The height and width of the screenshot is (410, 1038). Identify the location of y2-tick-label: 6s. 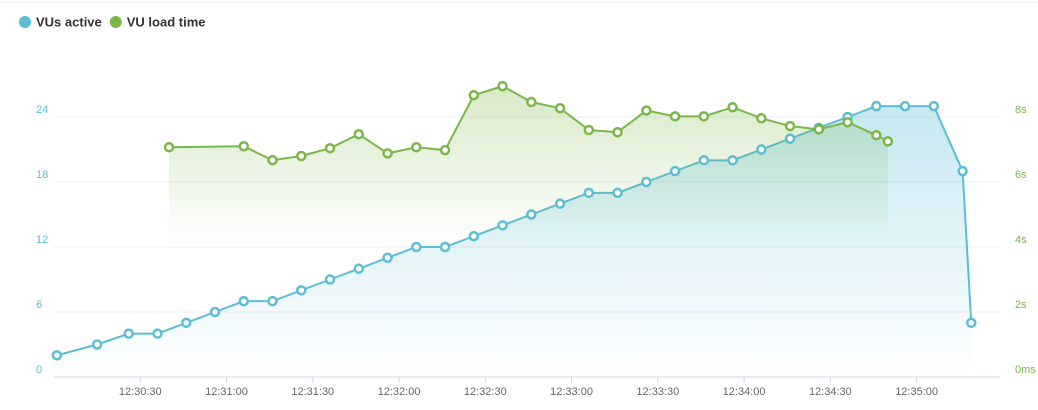
(1021, 175).